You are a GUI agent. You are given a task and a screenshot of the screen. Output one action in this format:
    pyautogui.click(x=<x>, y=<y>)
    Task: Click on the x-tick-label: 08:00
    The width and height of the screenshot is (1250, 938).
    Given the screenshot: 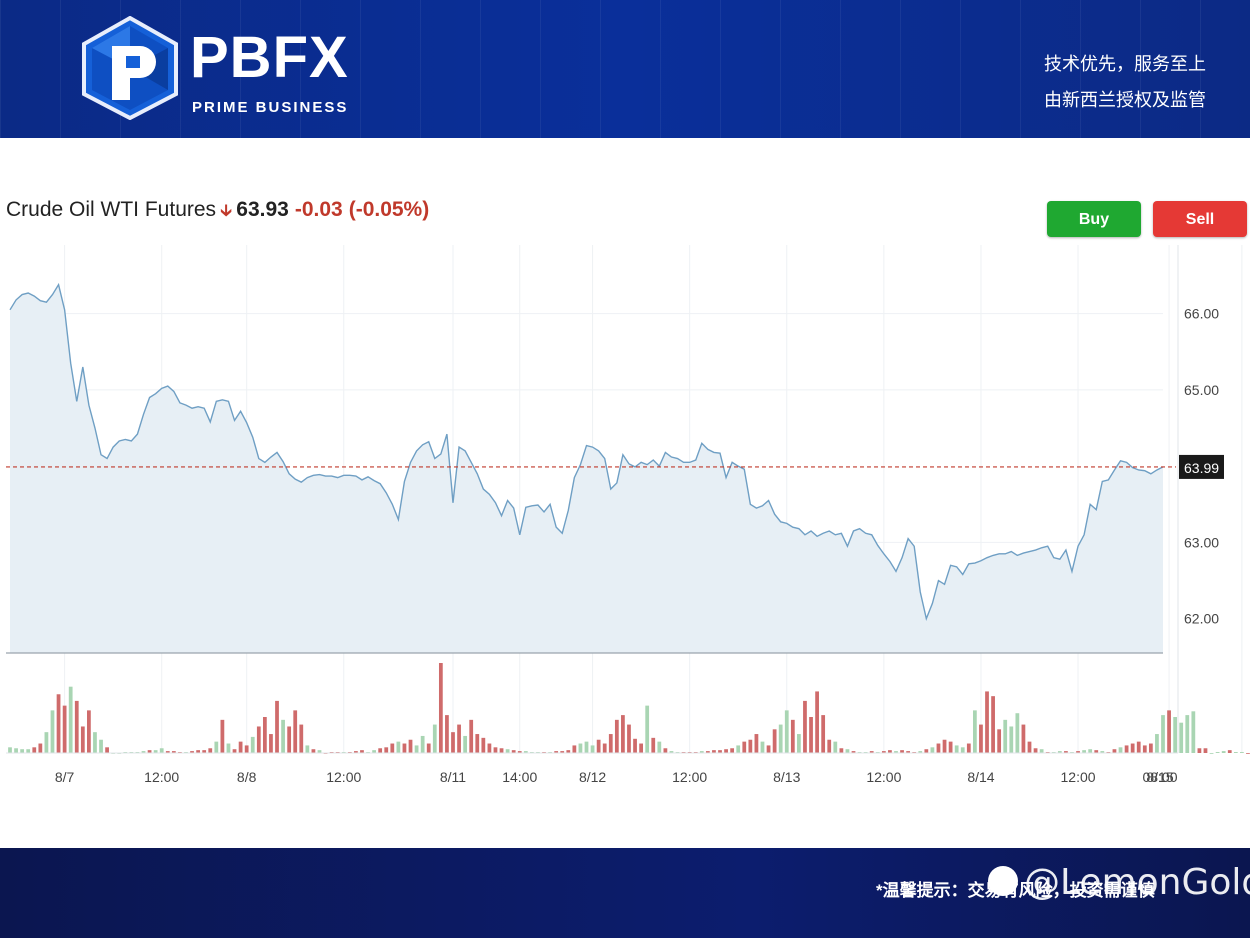 What is the action you would take?
    pyautogui.click(x=1159, y=777)
    